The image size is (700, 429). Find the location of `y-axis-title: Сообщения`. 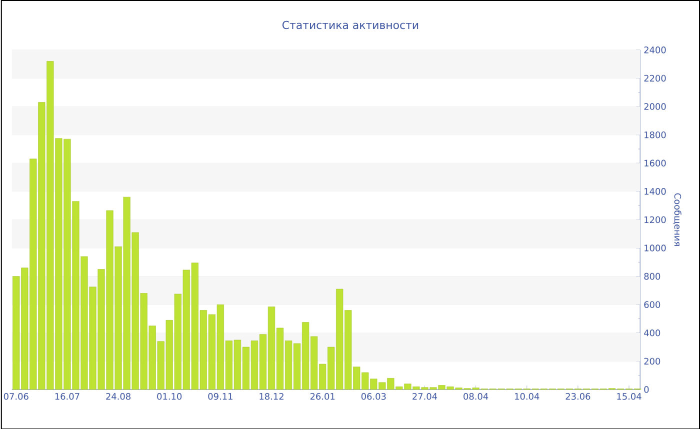

y-axis-title: Сообщения is located at coordinates (677, 219).